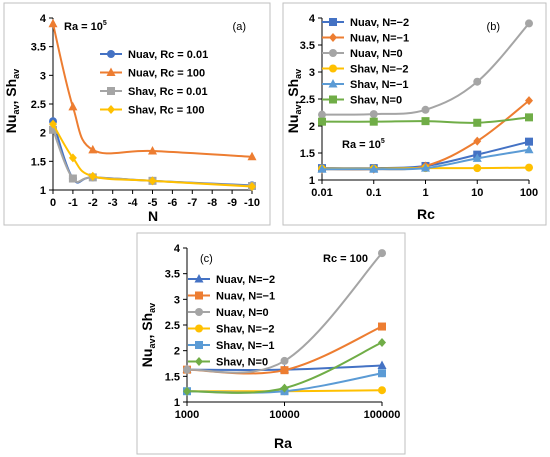  I want to click on x-tick-label: -4, so click(133, 203).